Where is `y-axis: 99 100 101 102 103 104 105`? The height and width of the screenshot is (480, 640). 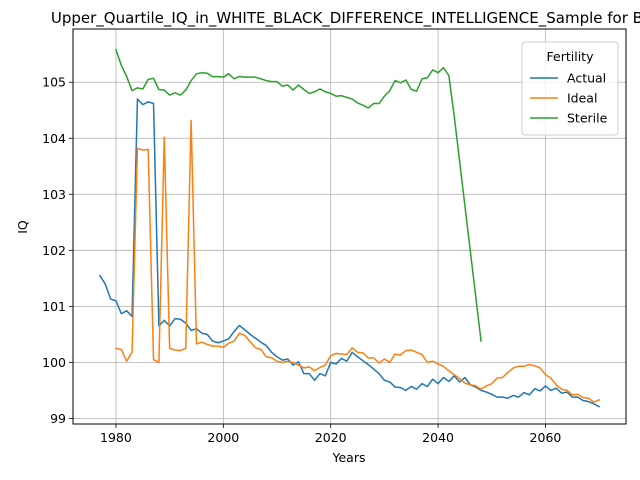 y-axis: 99 100 101 102 103 104 105 is located at coordinates (57, 250).